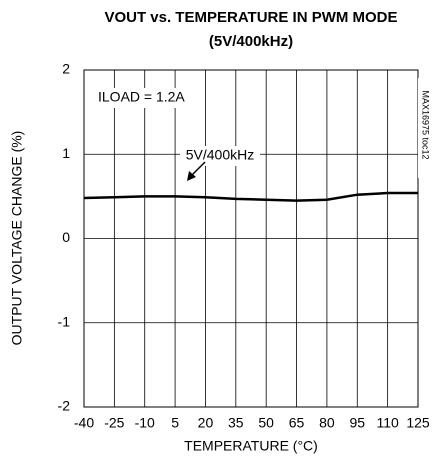 This screenshot has width=432, height=463. I want to click on y-tick-label: -2, so click(64, 406).